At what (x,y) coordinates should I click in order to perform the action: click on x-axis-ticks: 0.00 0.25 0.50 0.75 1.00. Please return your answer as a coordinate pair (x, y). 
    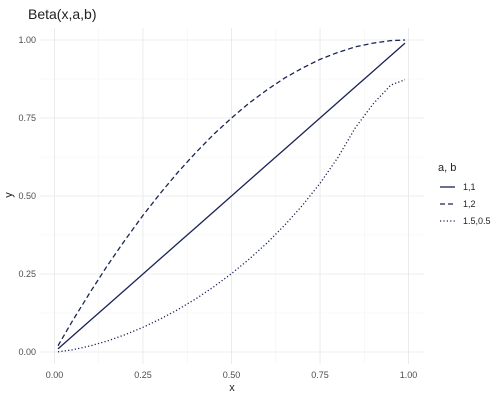
    Looking at the image, I should click on (232, 375).